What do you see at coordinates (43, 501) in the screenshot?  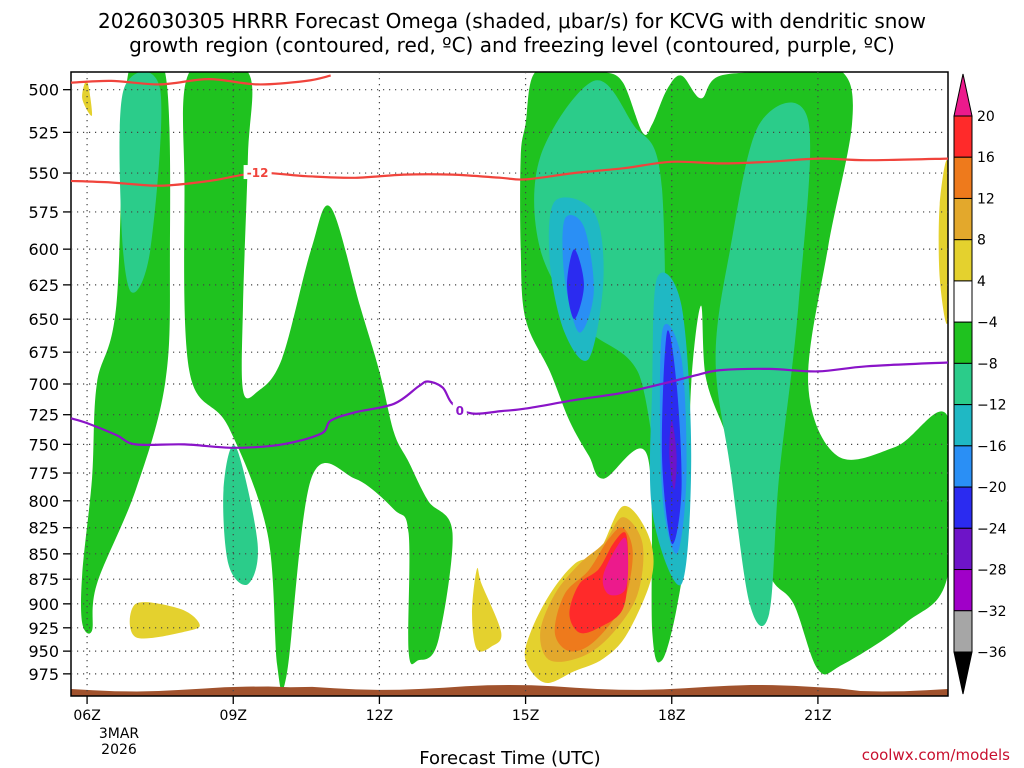 I see `y-tick-label: 800` at bounding box center [43, 501].